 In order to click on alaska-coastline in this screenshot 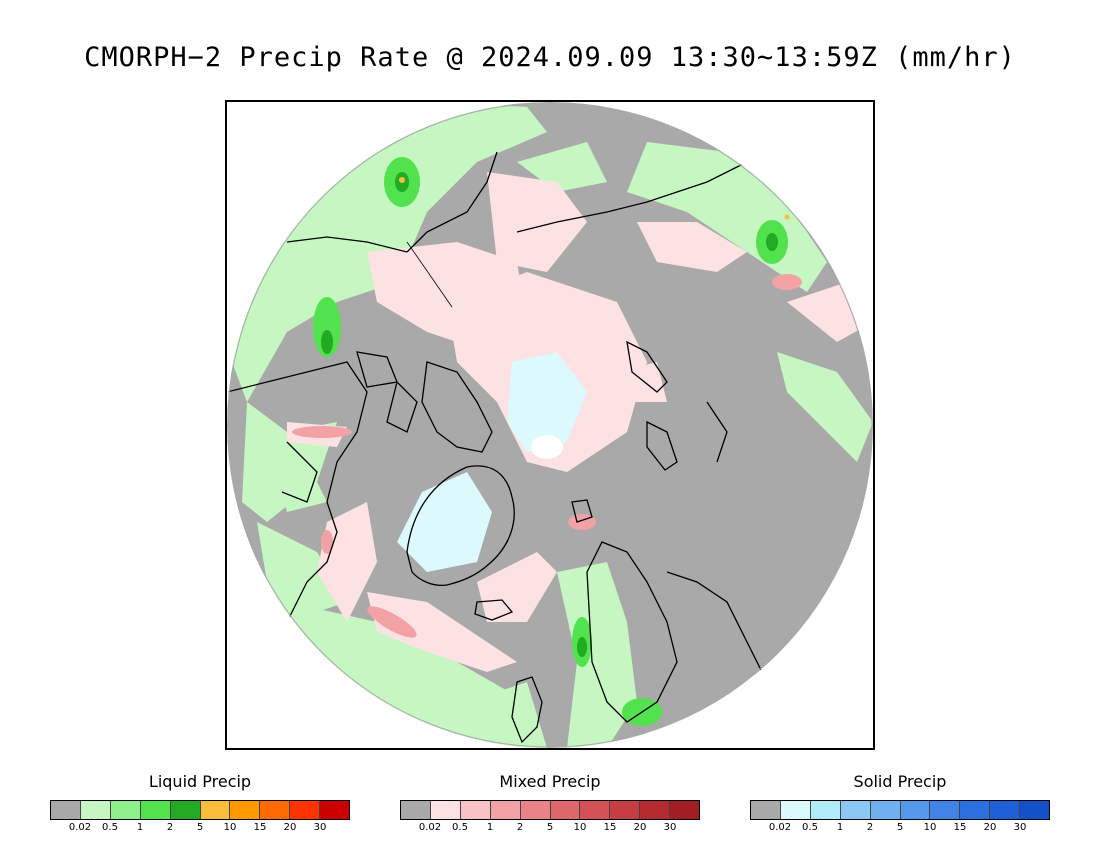, I will do `click(452, 202)`.